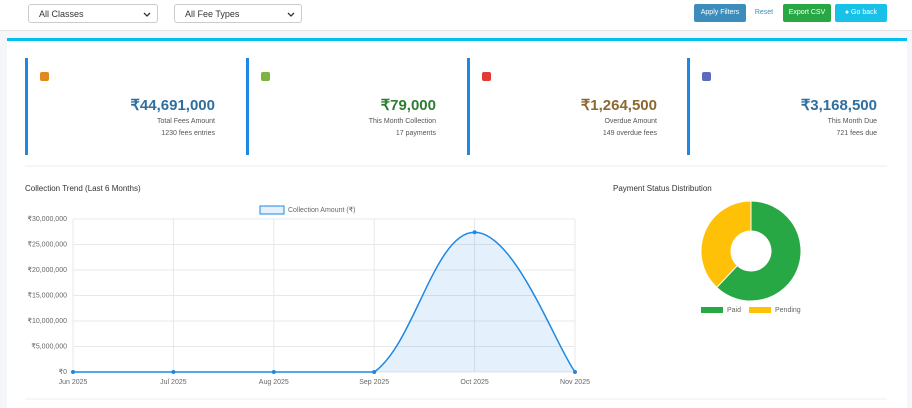  What do you see at coordinates (415, 133) in the screenshot?
I see `card-detail: 17 payments` at bounding box center [415, 133].